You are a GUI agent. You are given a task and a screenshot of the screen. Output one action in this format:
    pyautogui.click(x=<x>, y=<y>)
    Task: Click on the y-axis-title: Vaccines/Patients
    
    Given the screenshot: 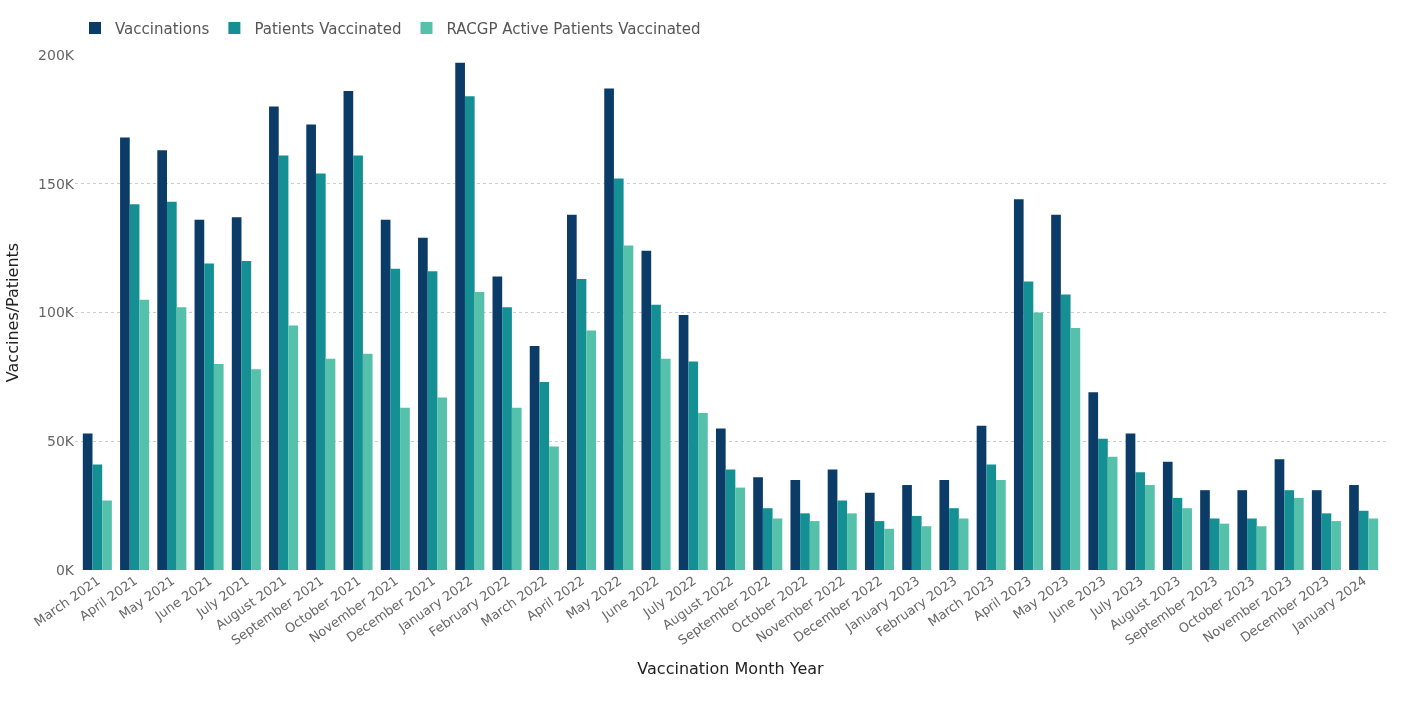 What is the action you would take?
    pyautogui.click(x=12, y=312)
    